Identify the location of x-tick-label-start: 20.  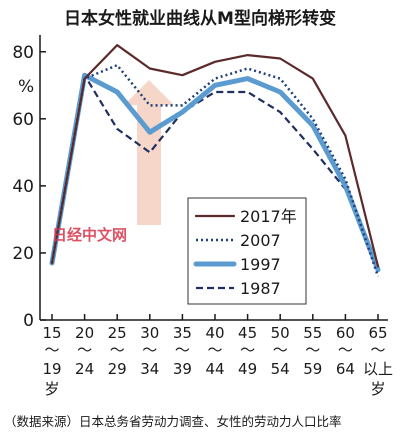
(84, 333).